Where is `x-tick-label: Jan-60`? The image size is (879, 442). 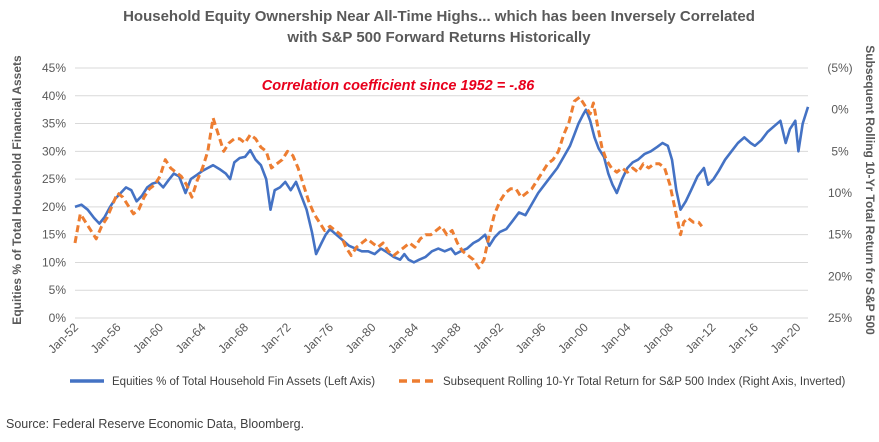
x-tick-label: Jan-60 is located at coordinates (148, 338).